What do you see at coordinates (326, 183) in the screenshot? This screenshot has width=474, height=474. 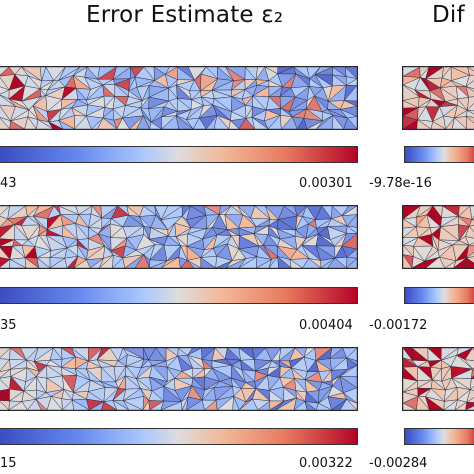 I see `error-colorbar-max-label-1: 0.00301` at bounding box center [326, 183].